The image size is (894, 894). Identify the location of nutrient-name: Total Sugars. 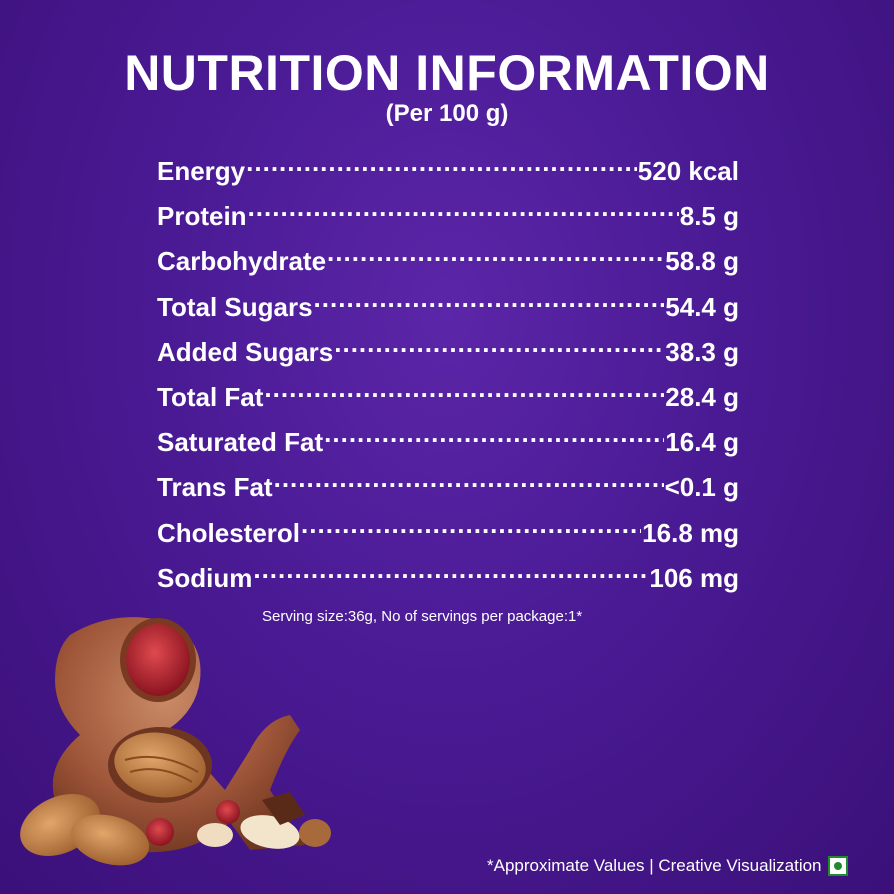
(235, 306).